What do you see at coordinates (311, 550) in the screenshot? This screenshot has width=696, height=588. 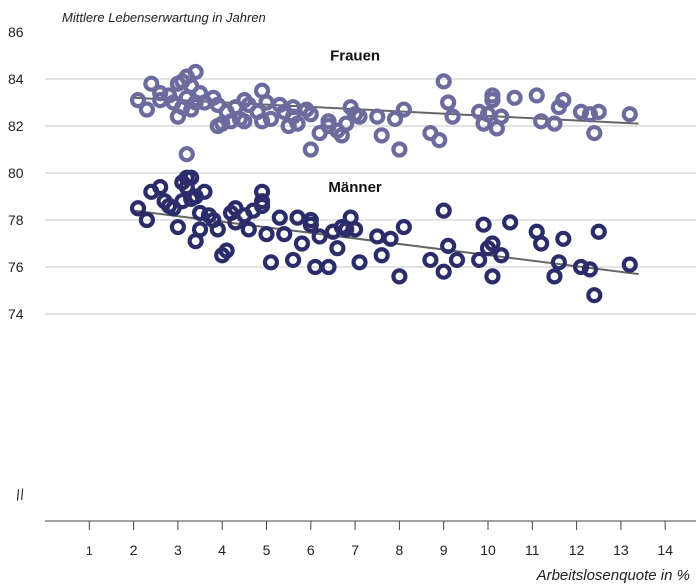 I see `x-tick-label: 6` at bounding box center [311, 550].